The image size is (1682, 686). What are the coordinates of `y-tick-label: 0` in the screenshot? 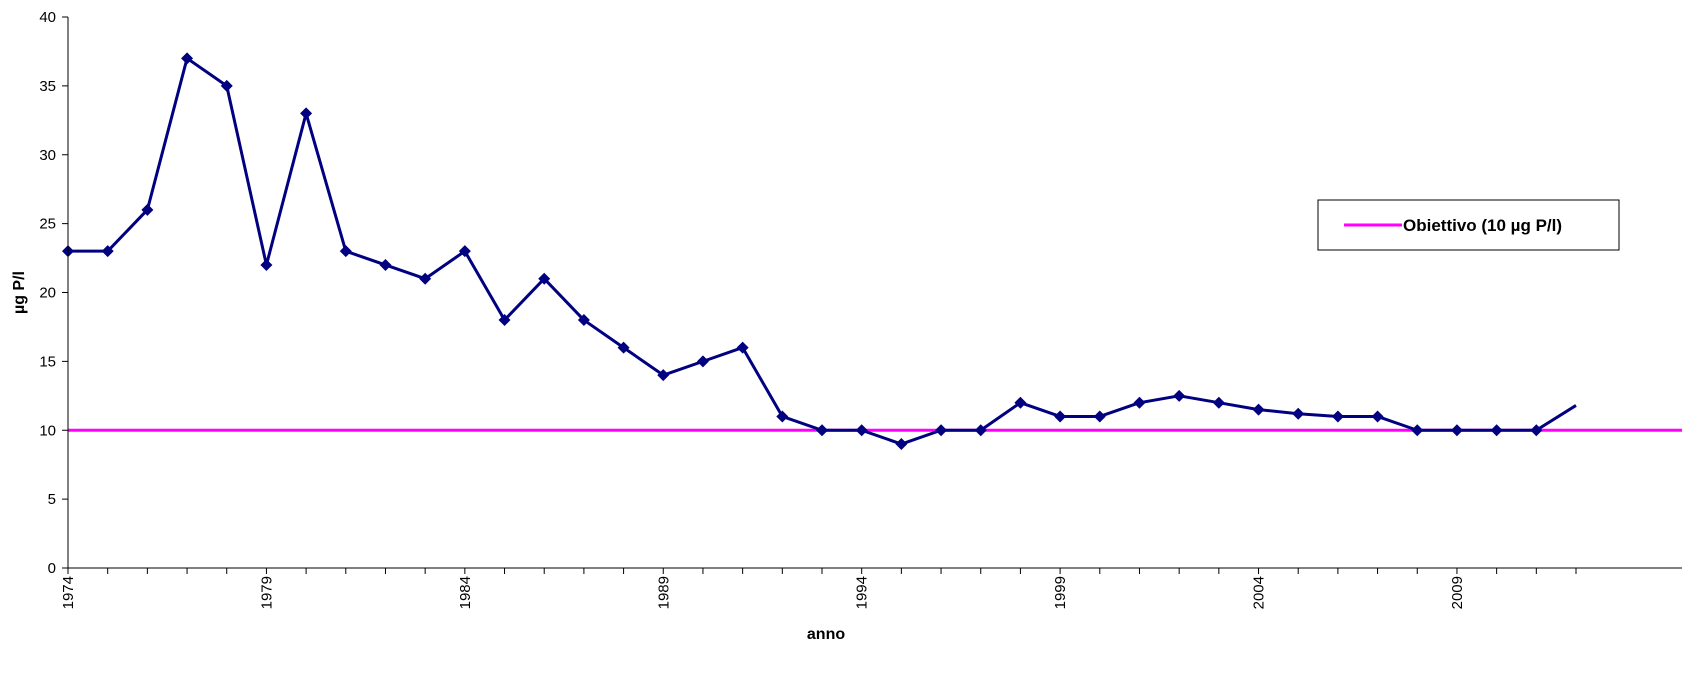 It's located at (52, 568).